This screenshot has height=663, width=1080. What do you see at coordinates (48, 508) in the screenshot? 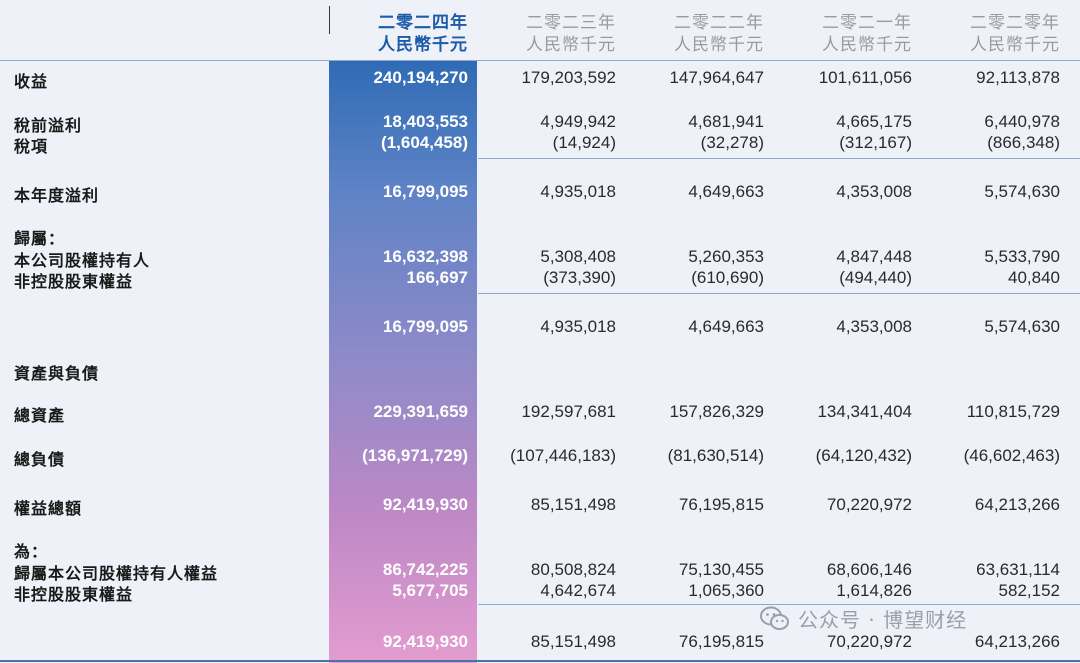
I see `row-label-total-equity: 權益總額` at bounding box center [48, 508].